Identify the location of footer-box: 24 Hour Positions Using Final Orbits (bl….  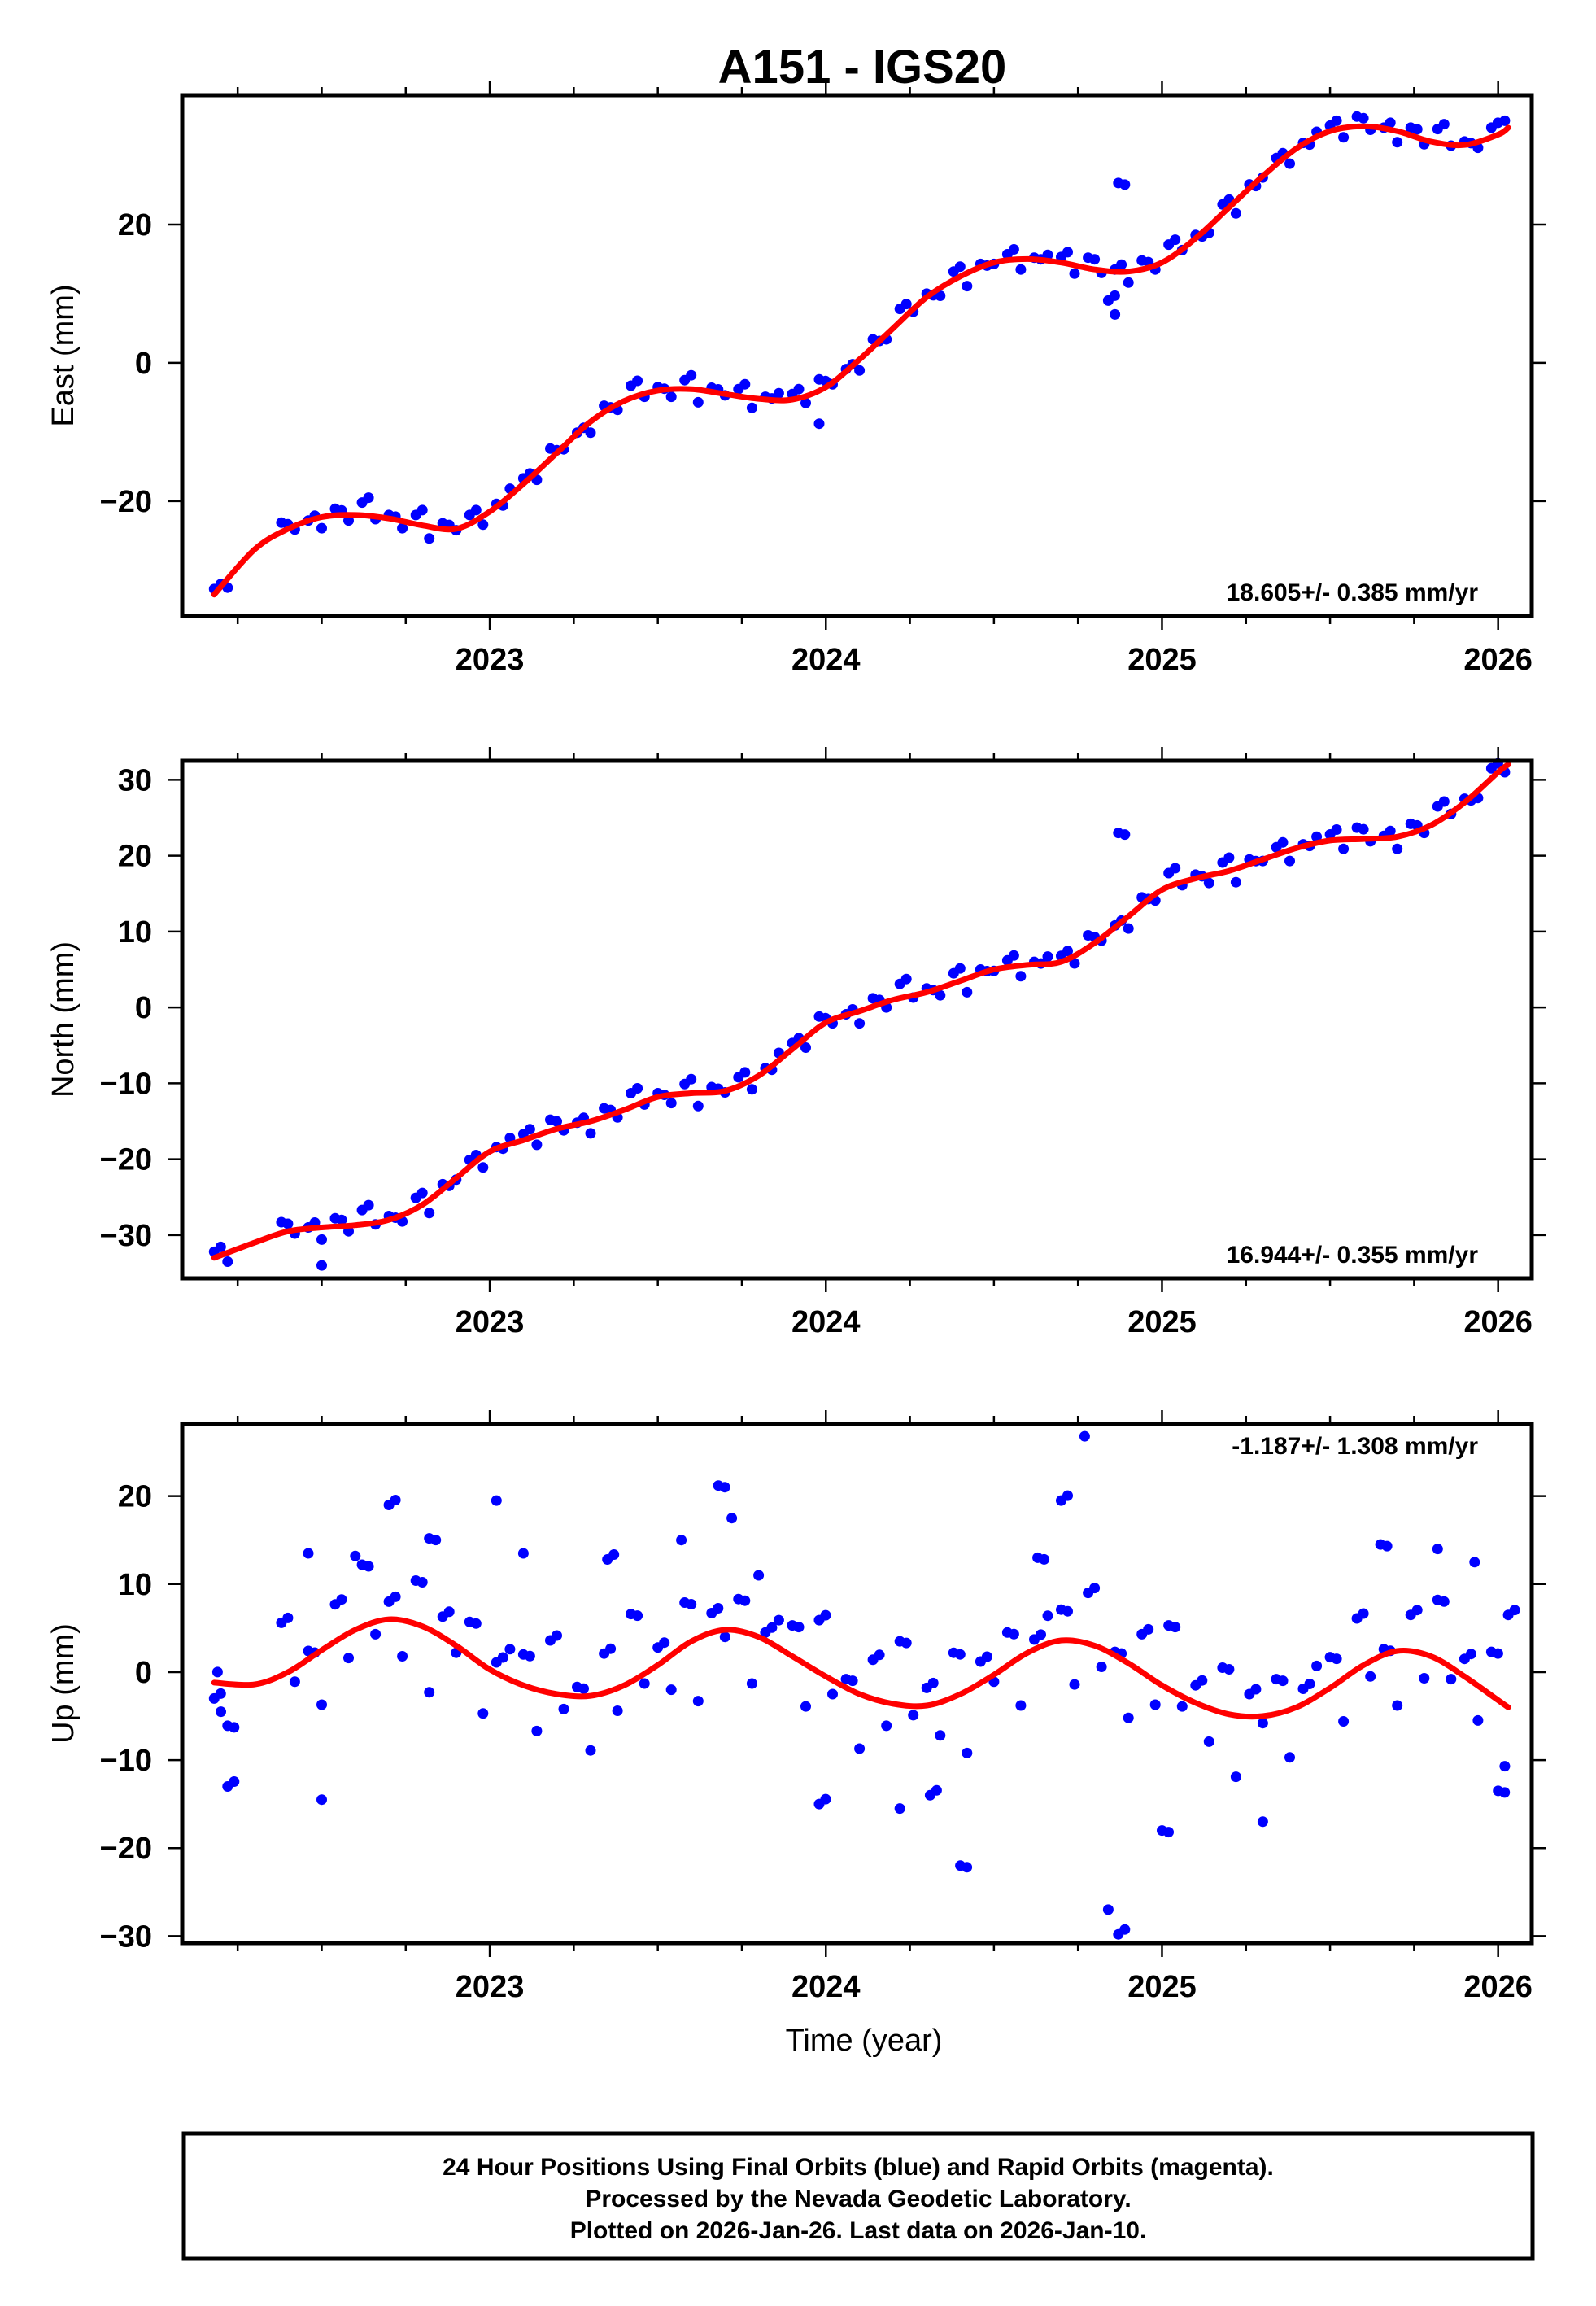
(858, 2196).